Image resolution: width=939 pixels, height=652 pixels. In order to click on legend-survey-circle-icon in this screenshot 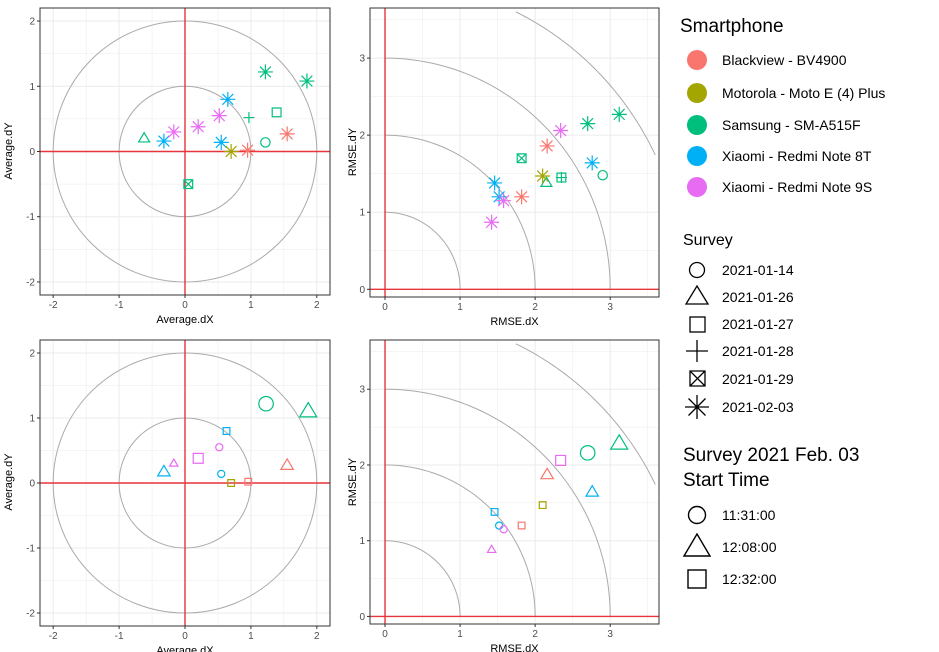, I will do `click(697, 270)`.